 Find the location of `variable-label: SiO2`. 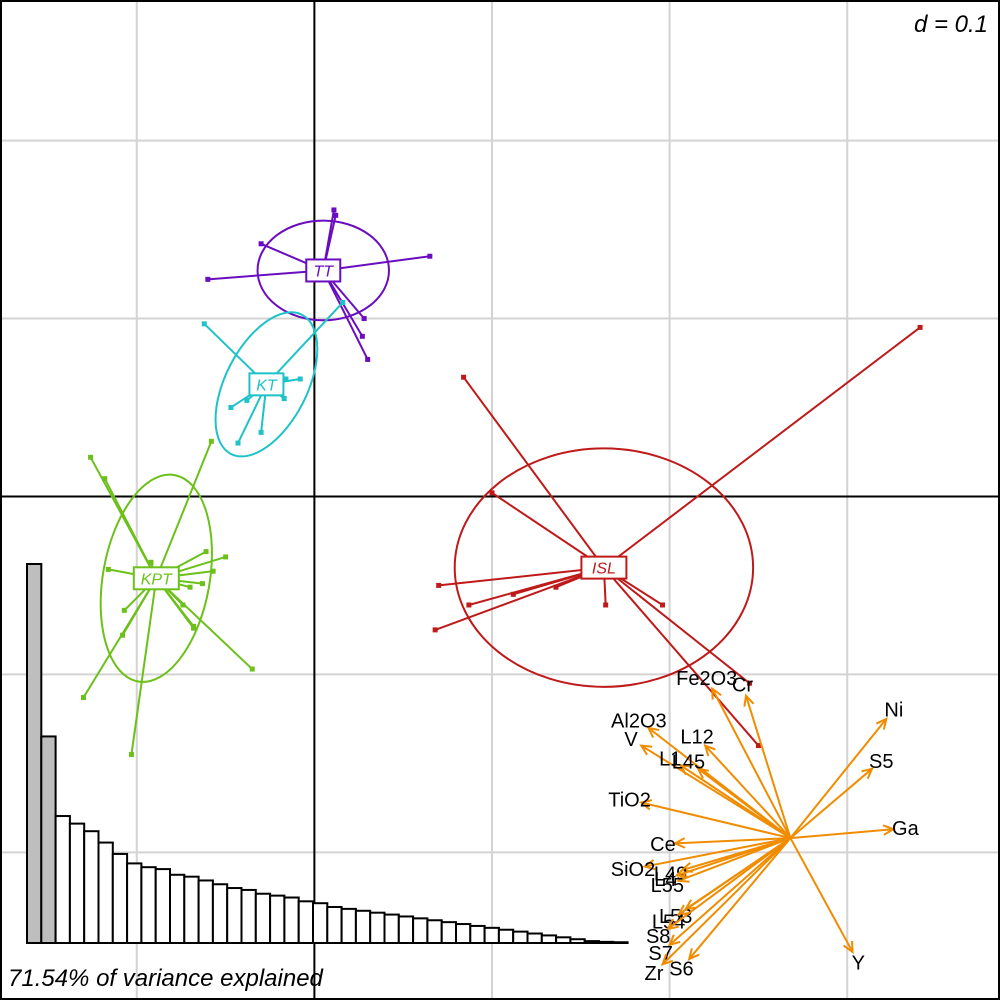

variable-label: SiO2 is located at coordinates (633, 870).